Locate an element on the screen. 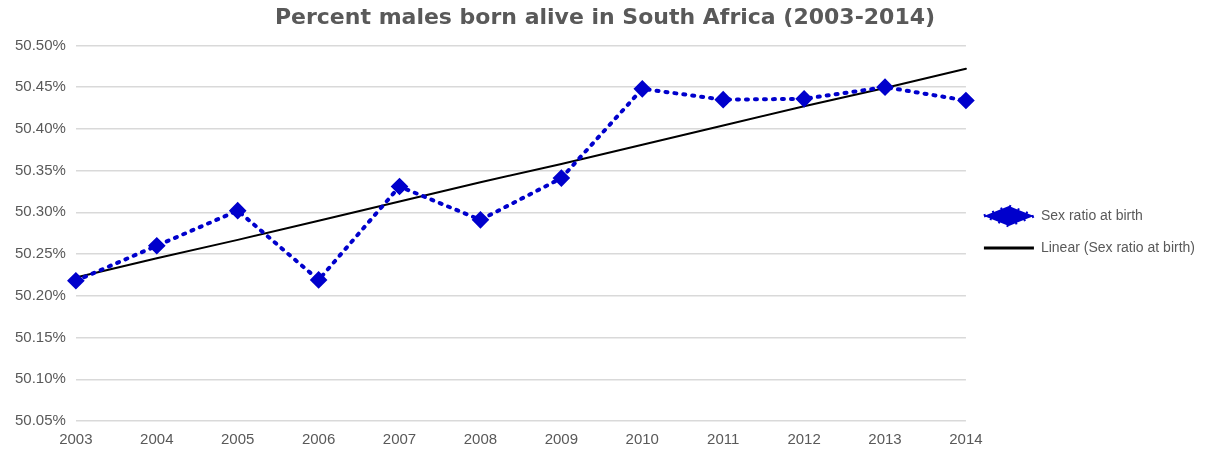  y-tick-label: 50.50% is located at coordinates (40, 44).